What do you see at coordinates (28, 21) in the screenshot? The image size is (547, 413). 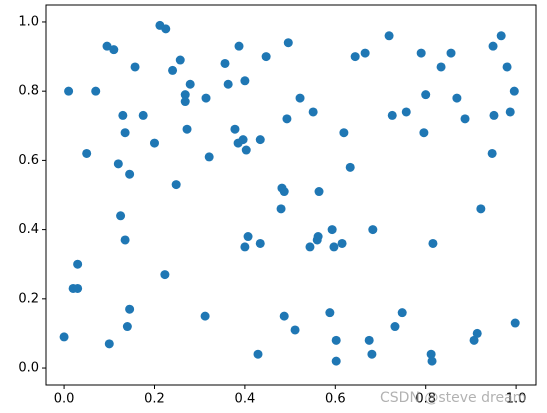 I see `y-tick-label: 1.0` at bounding box center [28, 21].